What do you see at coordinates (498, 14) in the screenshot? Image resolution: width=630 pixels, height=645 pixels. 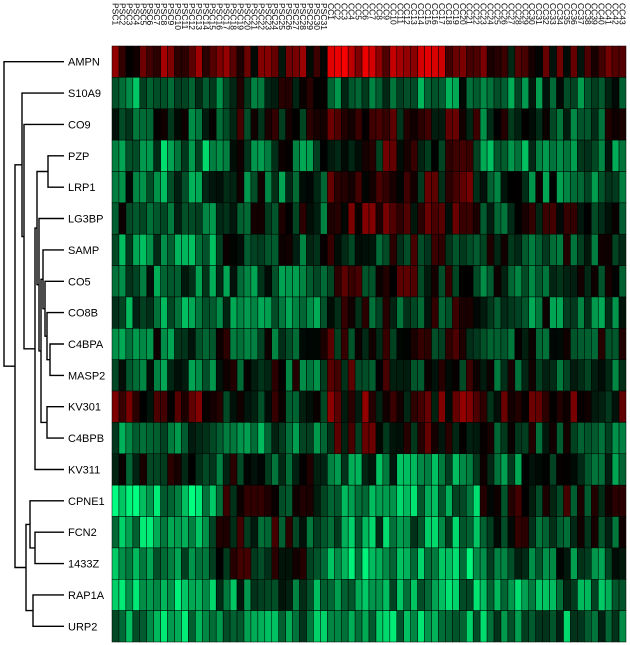 I see `column-label: CC25` at bounding box center [498, 14].